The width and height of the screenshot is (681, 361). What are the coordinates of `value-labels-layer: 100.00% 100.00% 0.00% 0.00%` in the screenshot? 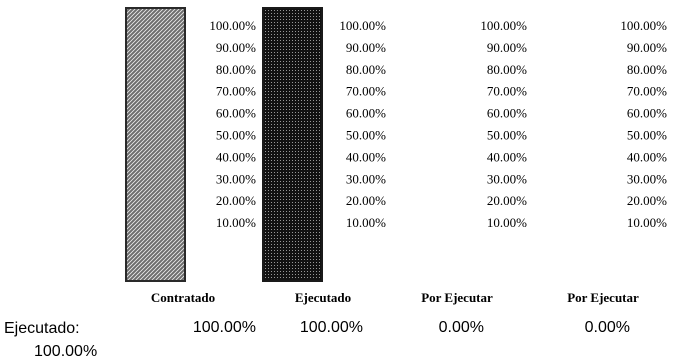 It's located at (411, 327).